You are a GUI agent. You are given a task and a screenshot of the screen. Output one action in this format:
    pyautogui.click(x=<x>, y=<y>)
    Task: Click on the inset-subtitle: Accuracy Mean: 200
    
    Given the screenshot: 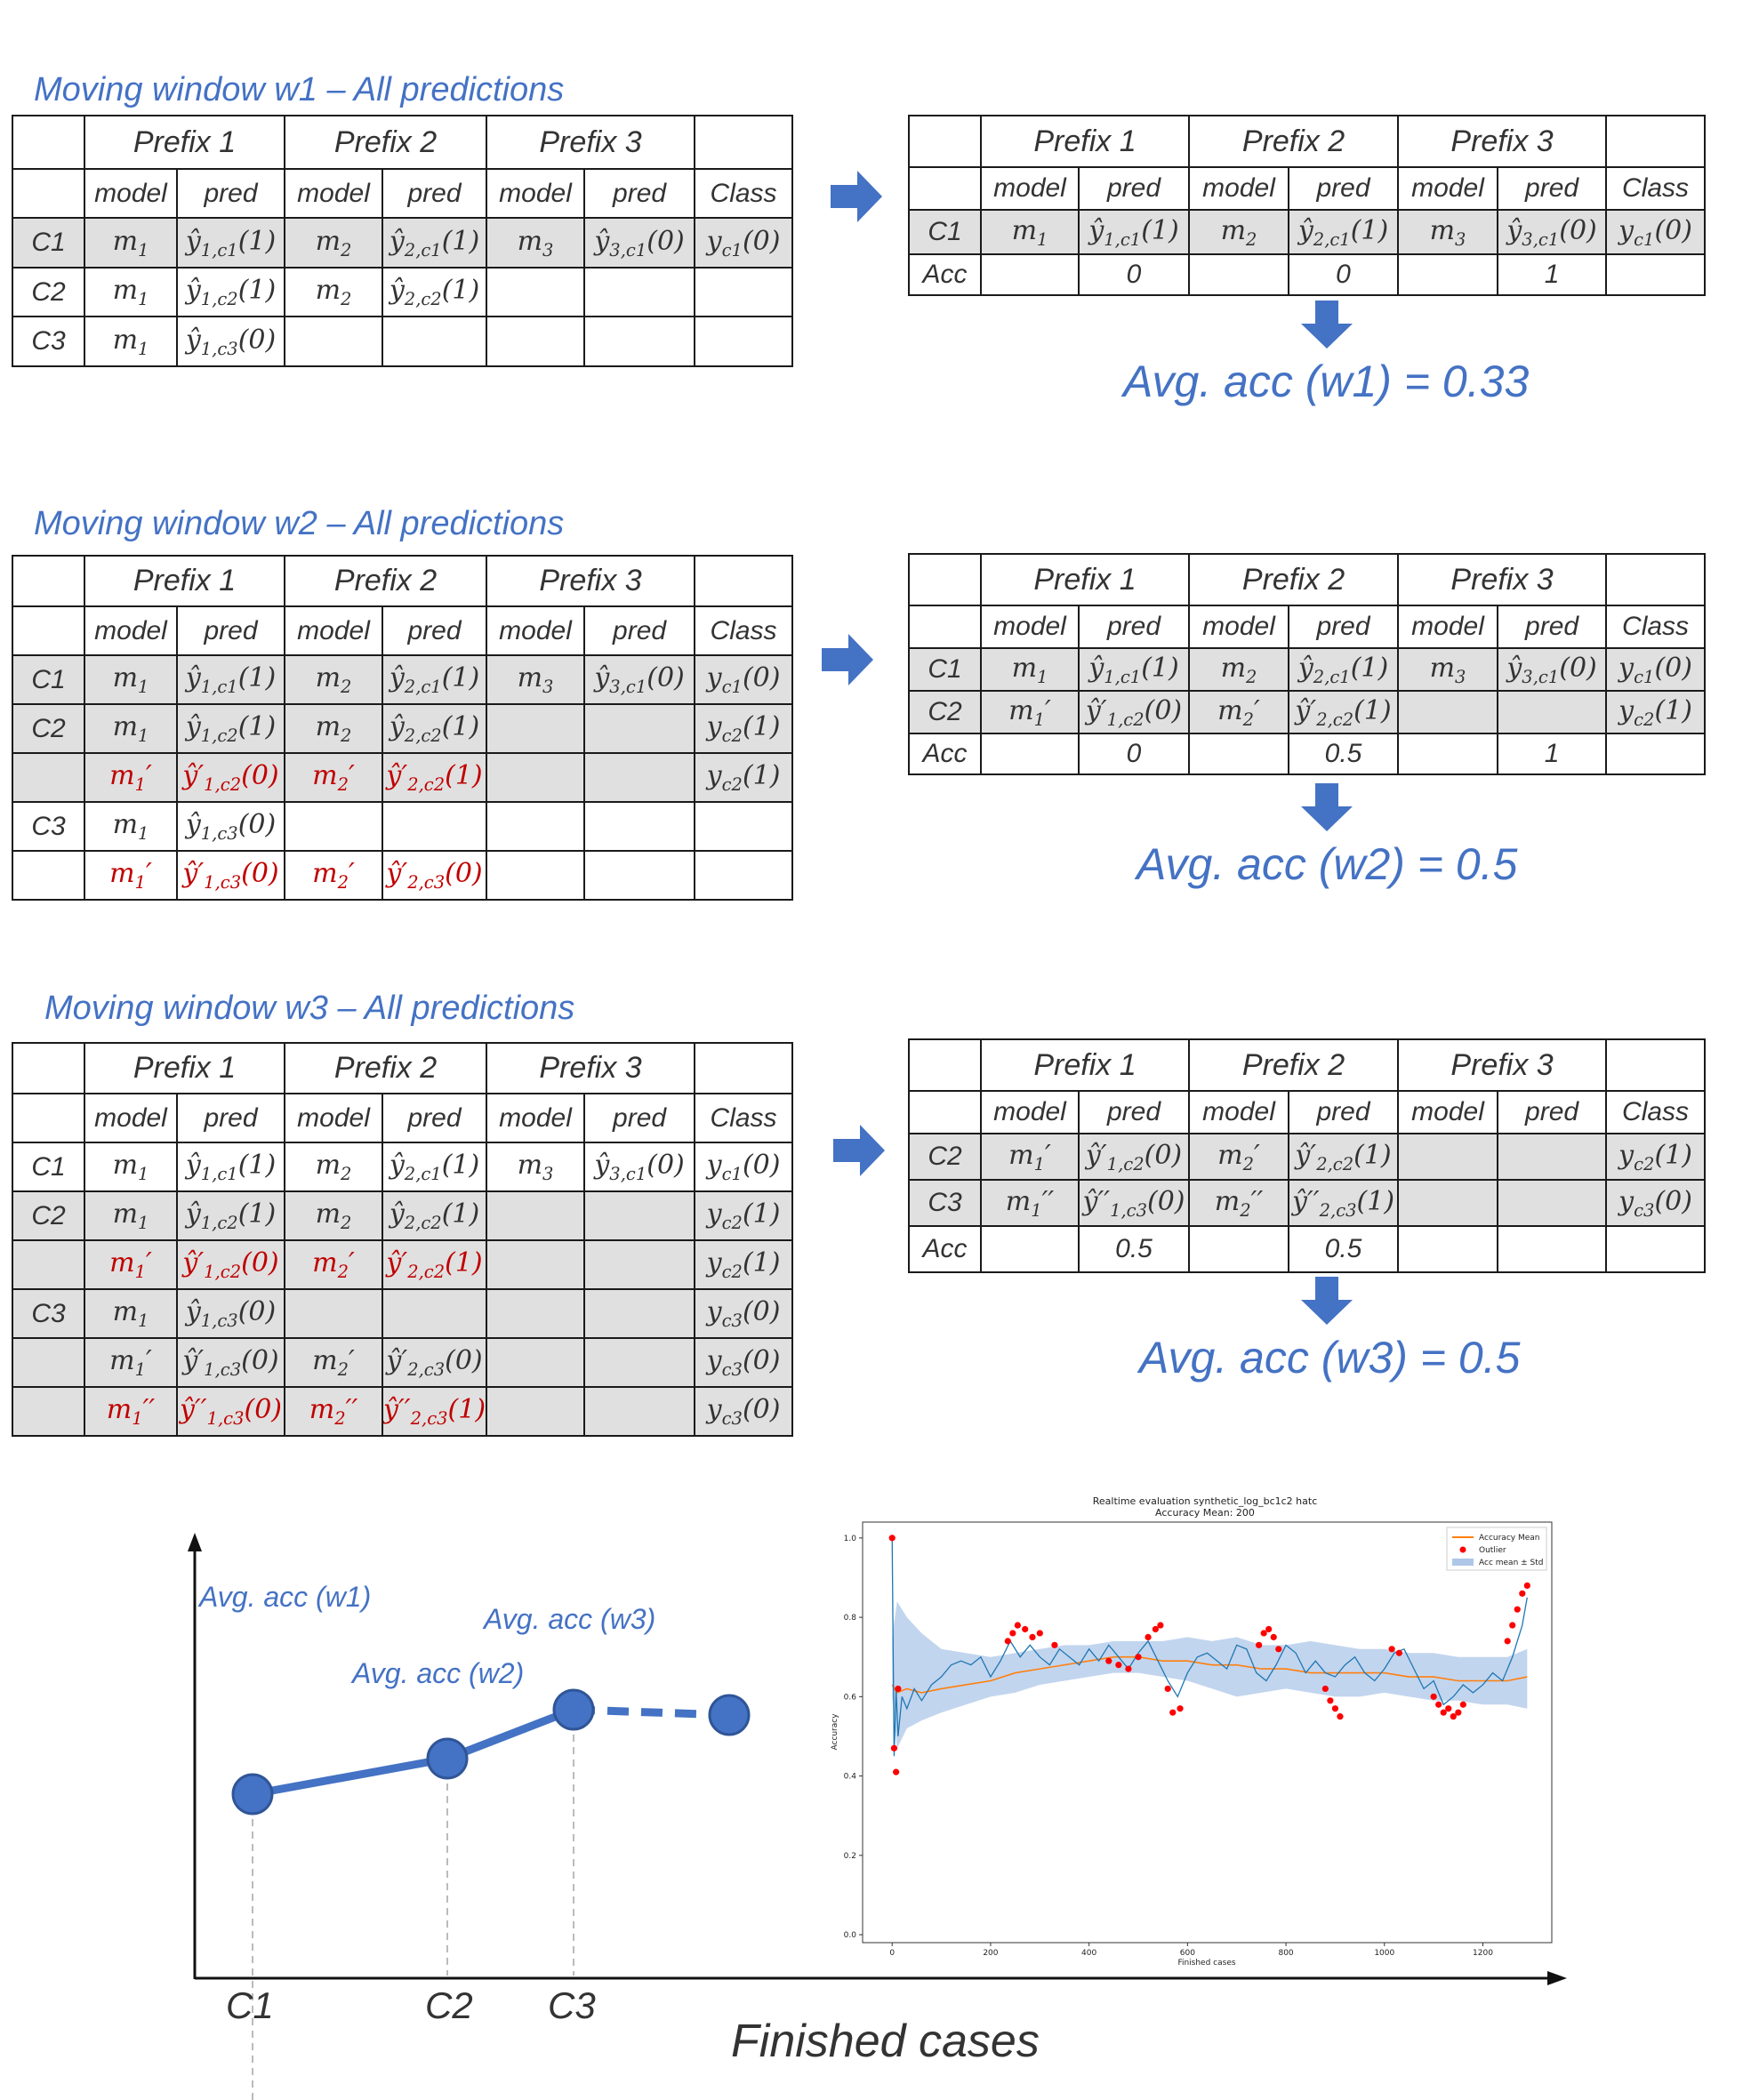 What is the action you would take?
    pyautogui.click(x=1205, y=1513)
    